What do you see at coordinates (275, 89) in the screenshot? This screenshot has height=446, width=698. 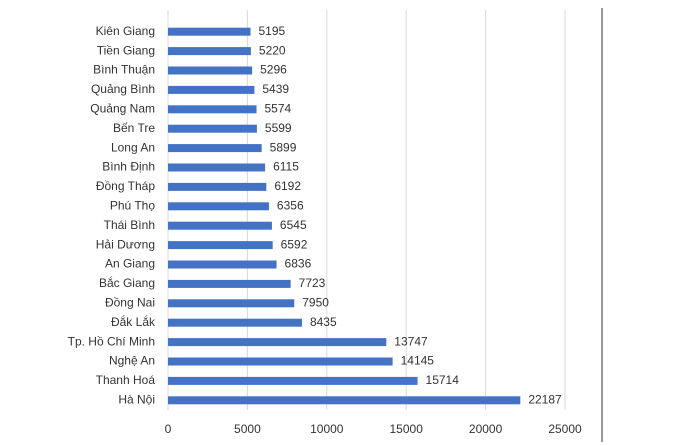 I see `value-label: 5439` at bounding box center [275, 89].